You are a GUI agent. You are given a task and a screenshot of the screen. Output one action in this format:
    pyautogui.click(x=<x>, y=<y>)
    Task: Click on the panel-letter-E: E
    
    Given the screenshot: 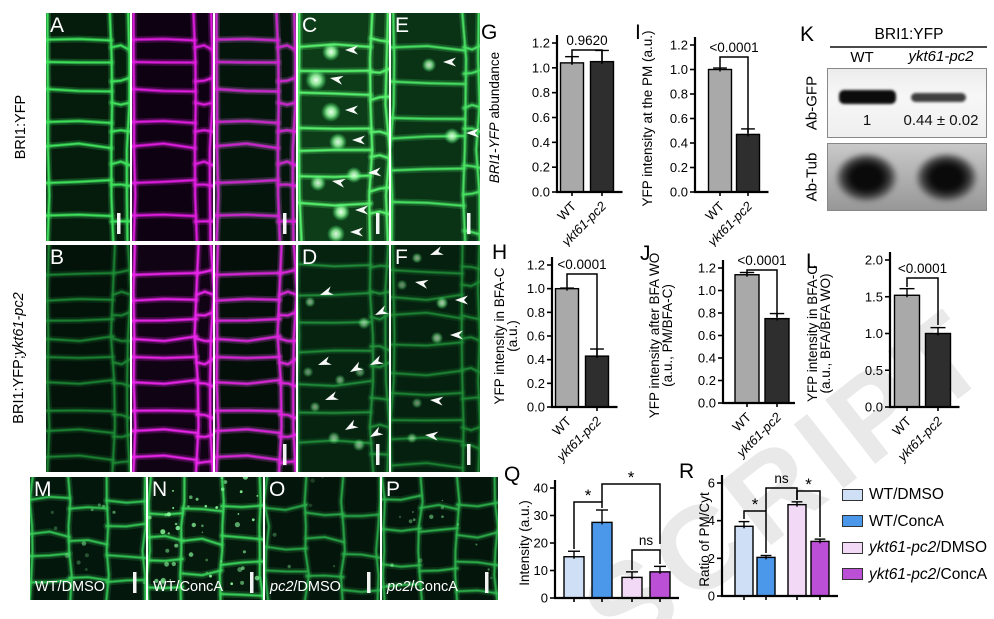 What is the action you would take?
    pyautogui.click(x=402, y=25)
    